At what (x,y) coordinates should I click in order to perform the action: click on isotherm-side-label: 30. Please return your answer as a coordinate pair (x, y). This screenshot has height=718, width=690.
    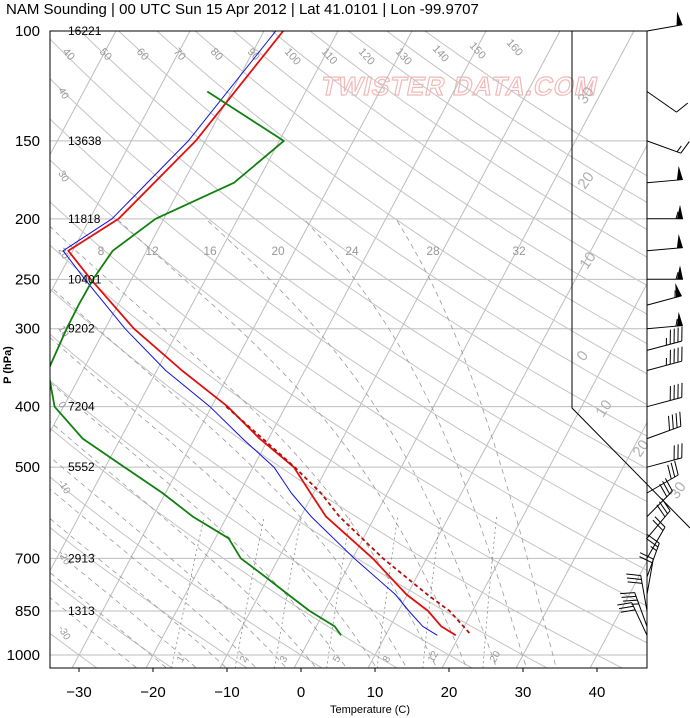
    Looking at the image, I should click on (62, 177).